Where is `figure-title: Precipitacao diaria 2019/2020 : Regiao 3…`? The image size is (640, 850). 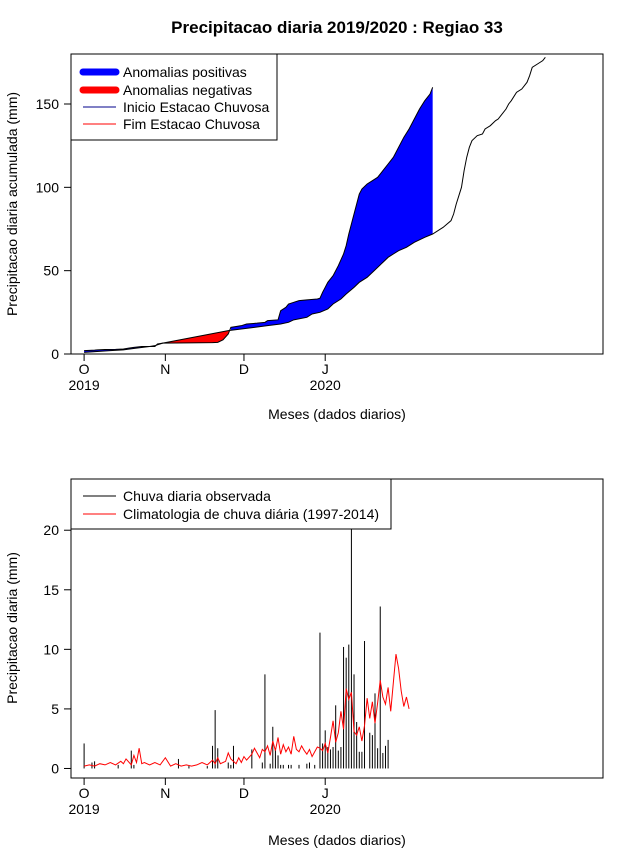
figure-title: Precipitacao diaria 2019/2020 : Regiao 3… is located at coordinates (337, 27).